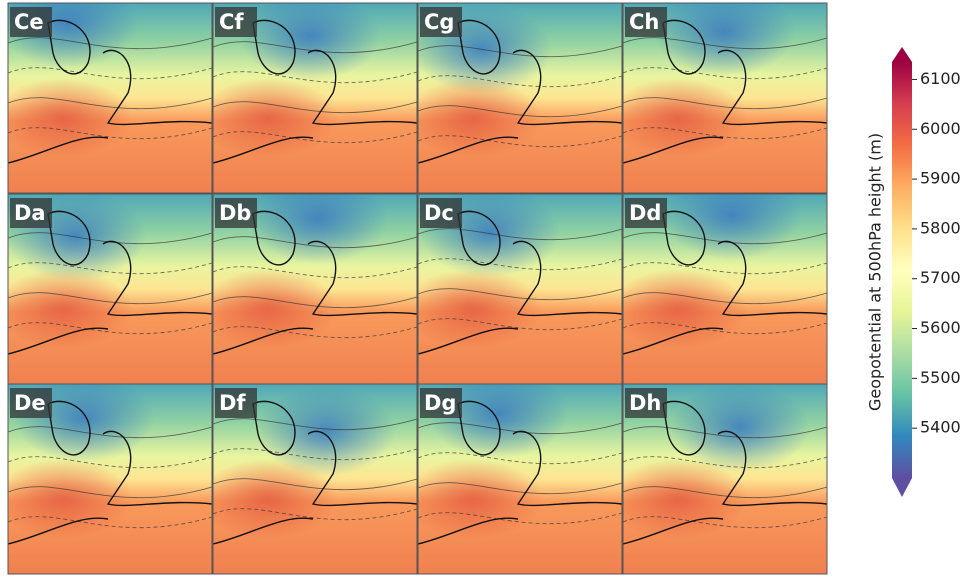 The height and width of the screenshot is (581, 980). I want to click on panel-label: Da, so click(30, 213).